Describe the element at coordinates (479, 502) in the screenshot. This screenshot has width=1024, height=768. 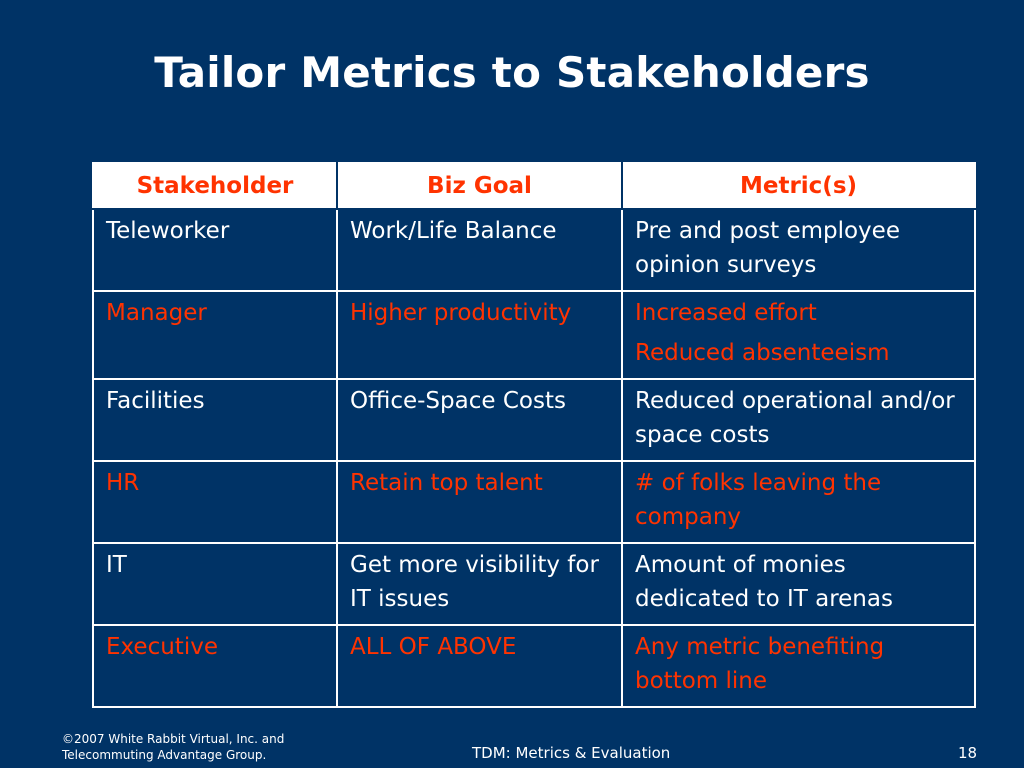
I see `cell-biz-goal: Retain top talent` at that location.